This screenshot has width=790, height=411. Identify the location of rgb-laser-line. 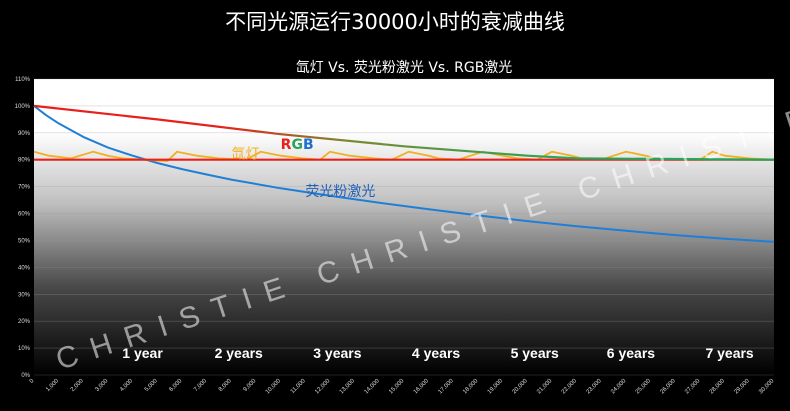
(404, 132).